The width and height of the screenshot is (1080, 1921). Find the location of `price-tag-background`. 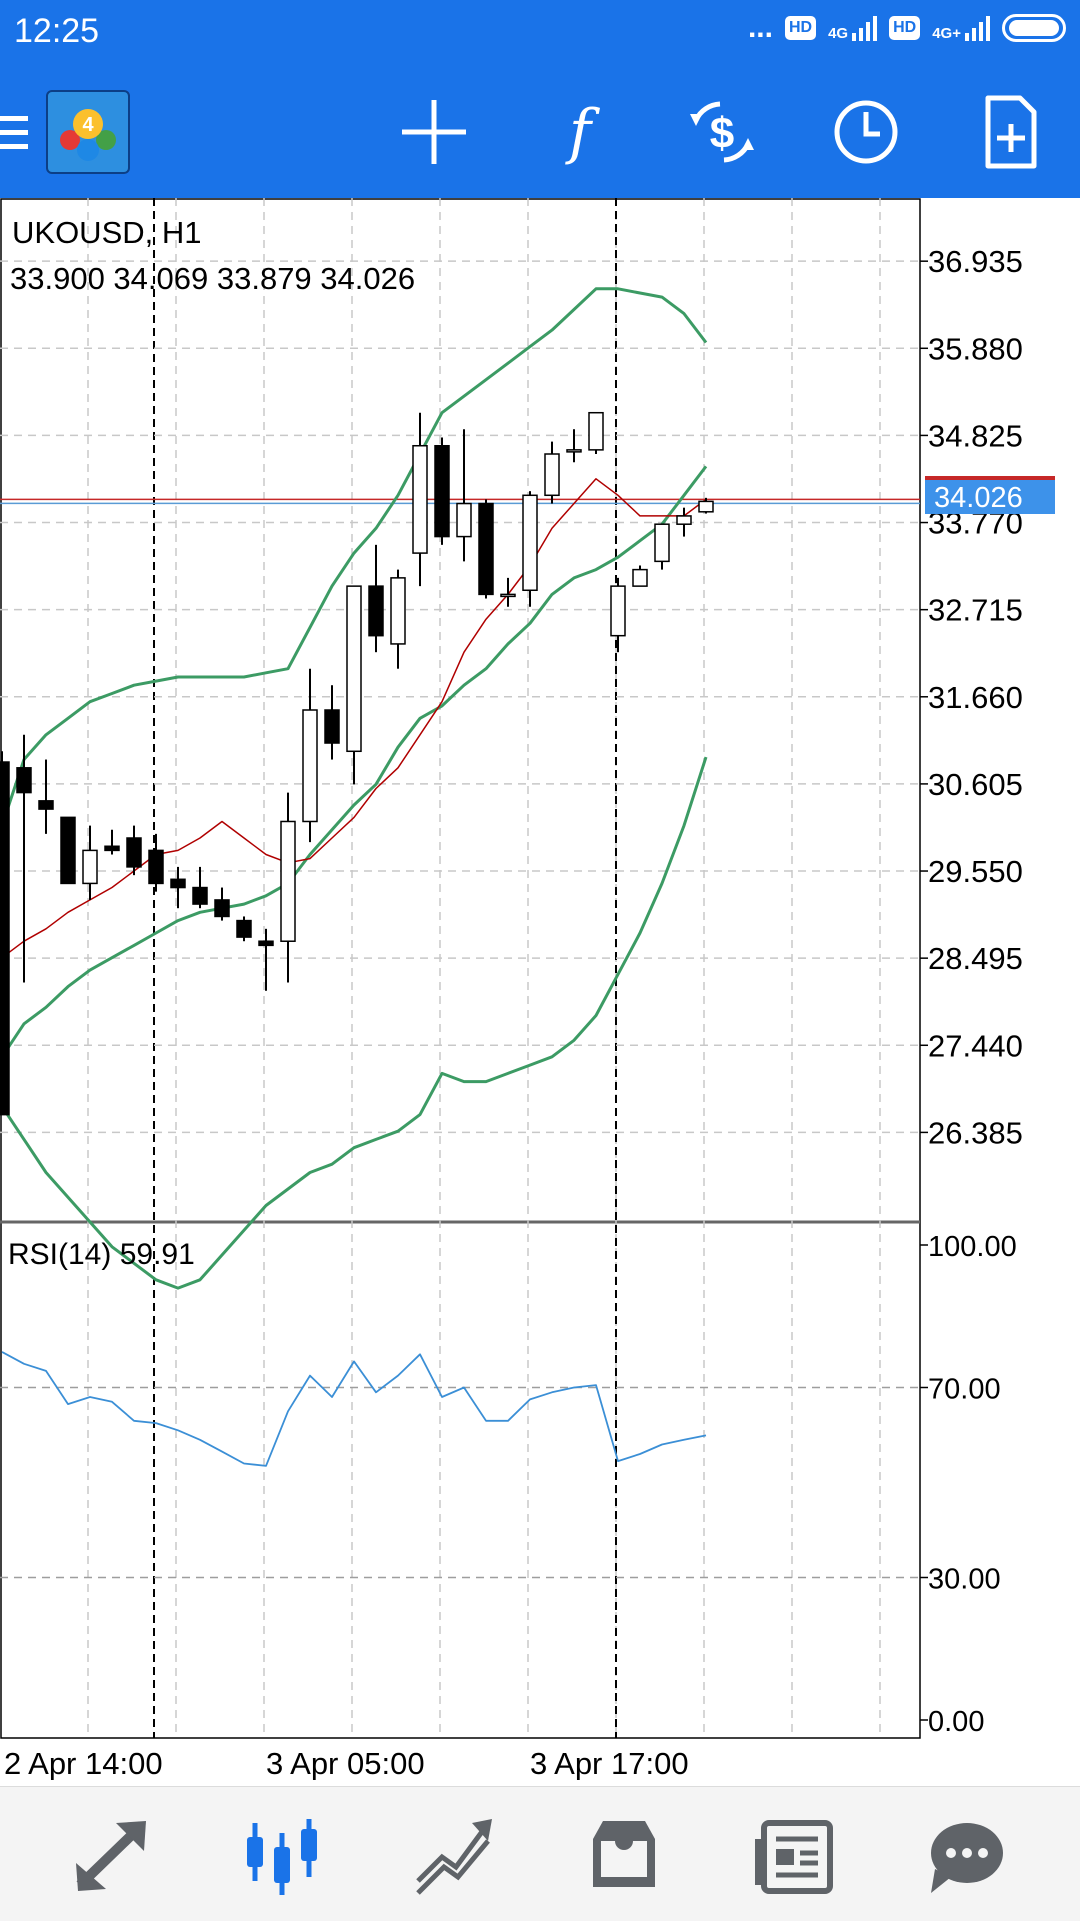

price-tag-background is located at coordinates (990, 497).